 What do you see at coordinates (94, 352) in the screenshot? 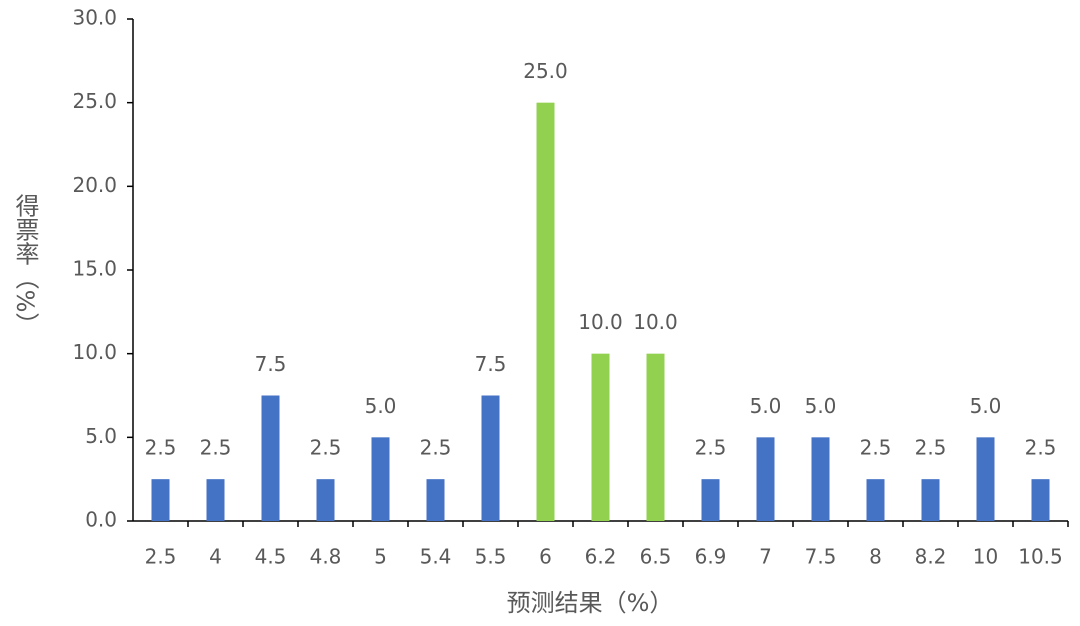
I see `y-tick-label: 10.0` at bounding box center [94, 352].